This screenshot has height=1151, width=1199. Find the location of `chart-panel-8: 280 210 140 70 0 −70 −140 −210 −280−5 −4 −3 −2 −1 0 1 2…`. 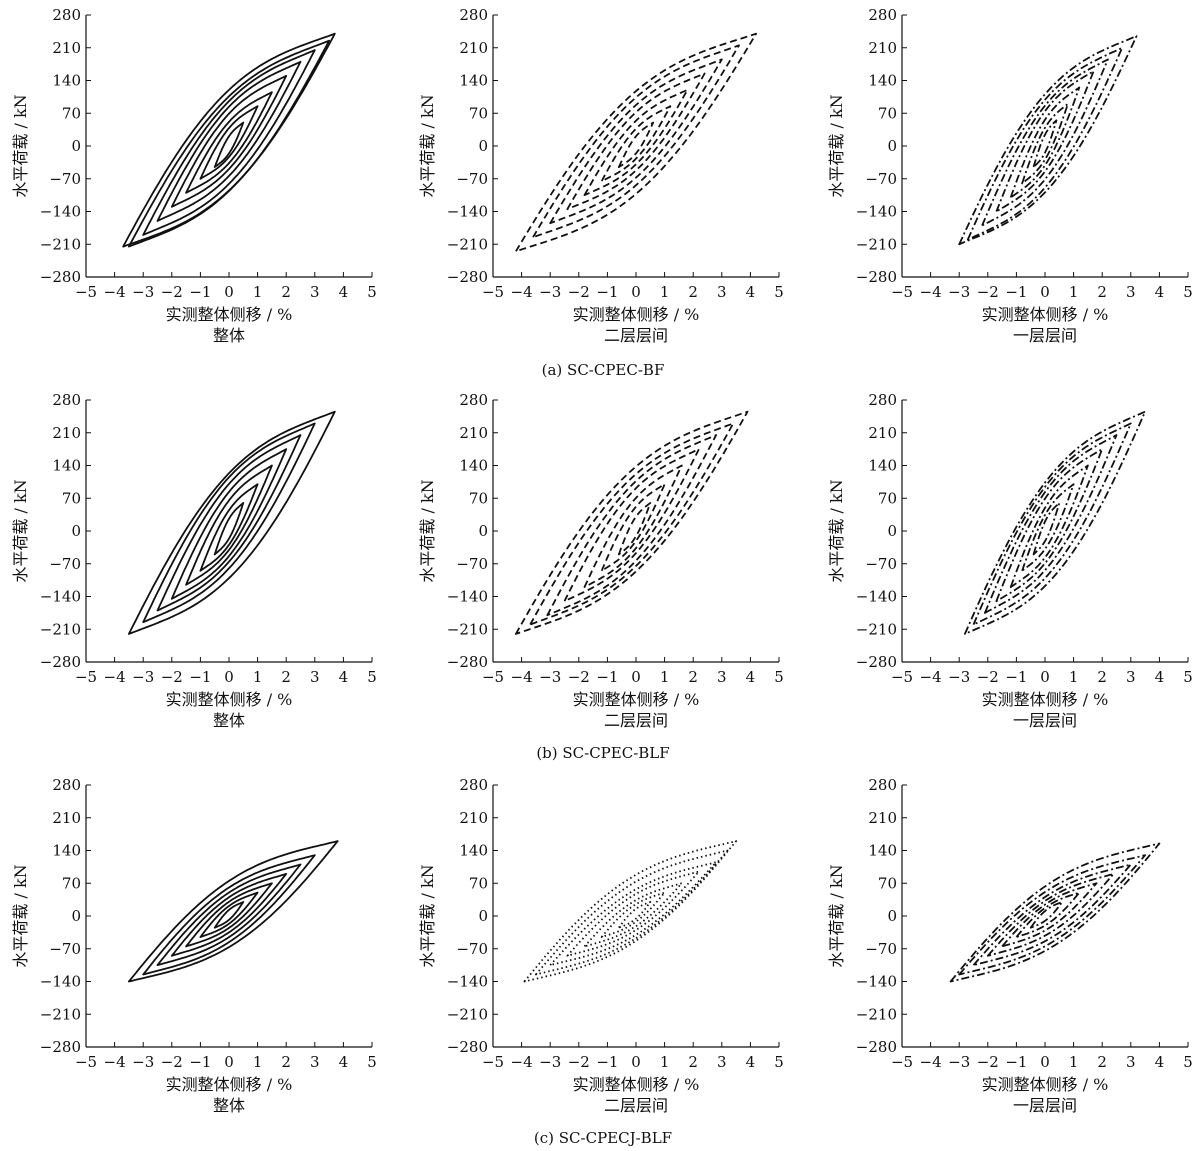

chart-panel-8: 280 210 140 70 0 −70 −140 −210 −280−5 −4 −3 −2 −1 0 1 2… is located at coordinates (601, 945).